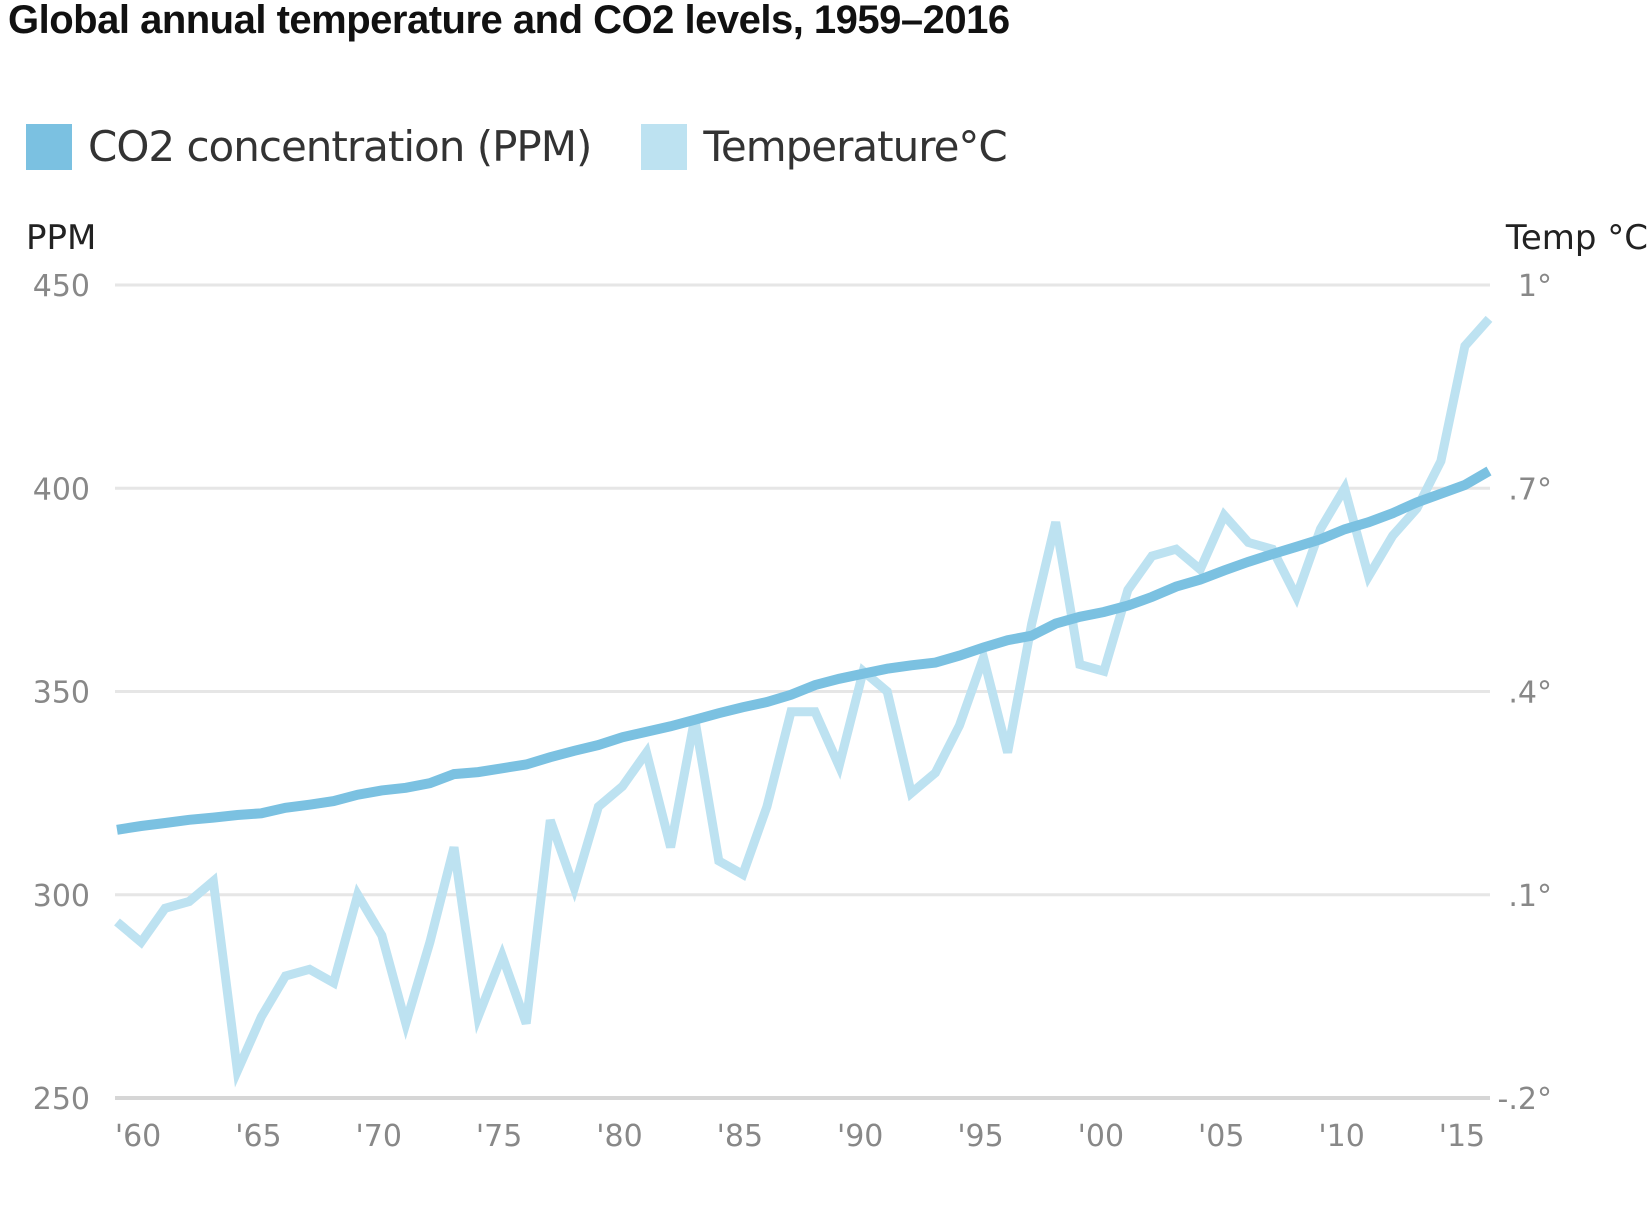 The width and height of the screenshot is (1648, 1228). Describe the element at coordinates (61, 1099) in the screenshot. I see `left-tick-label: 250` at that location.